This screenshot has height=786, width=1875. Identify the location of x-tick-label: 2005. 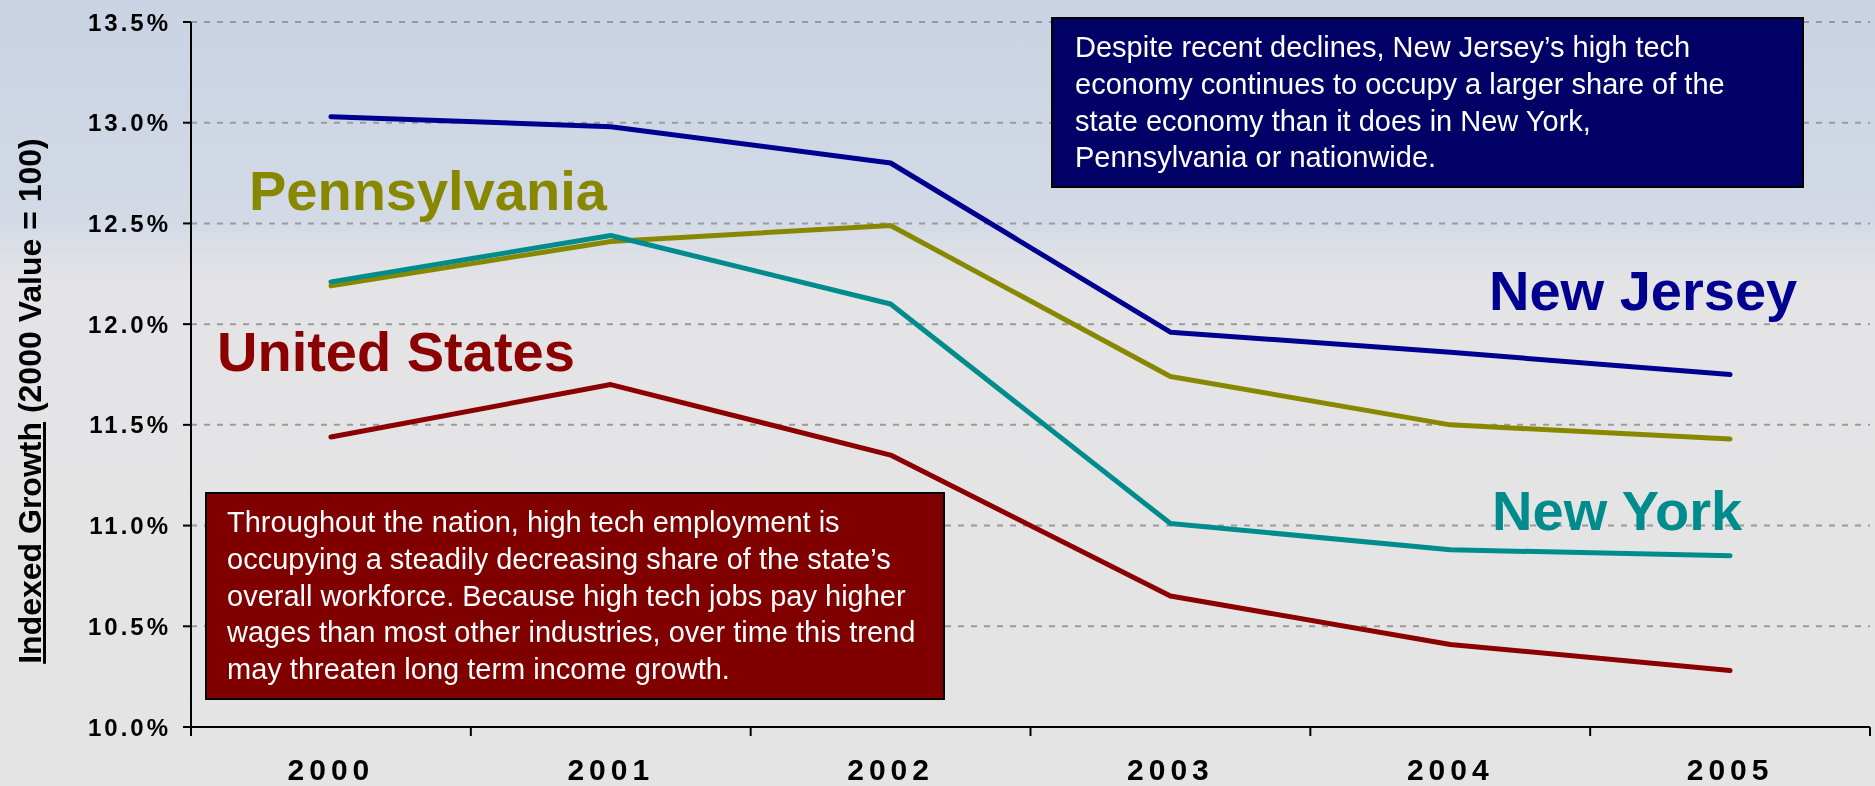
(1730, 769).